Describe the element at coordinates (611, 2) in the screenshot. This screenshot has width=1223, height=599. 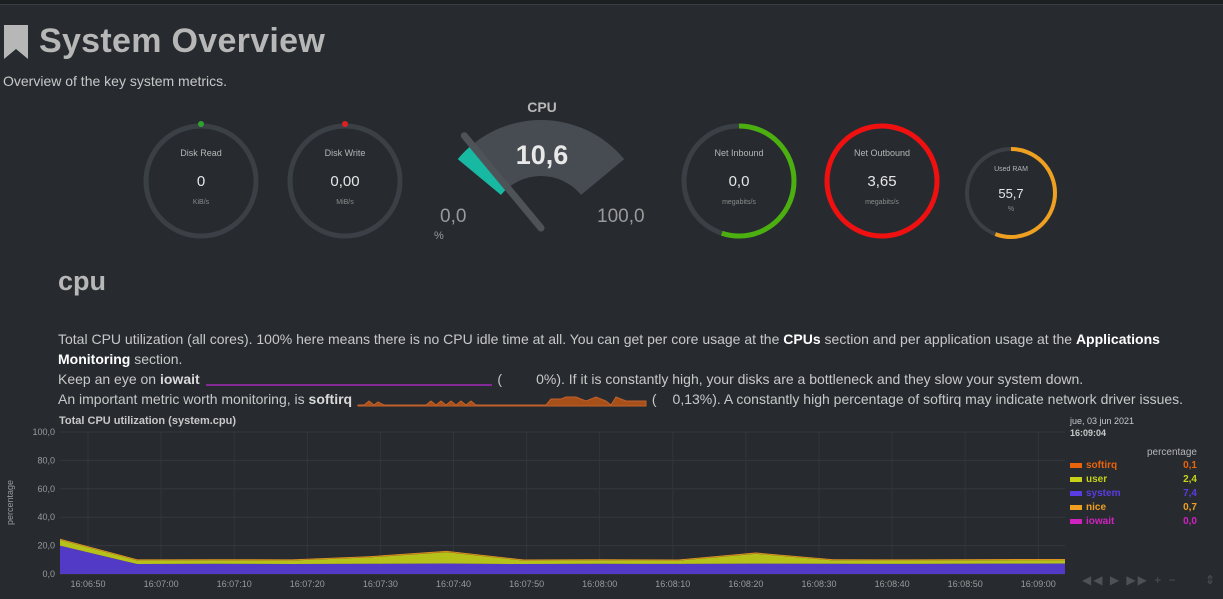
I see `top-bar` at that location.